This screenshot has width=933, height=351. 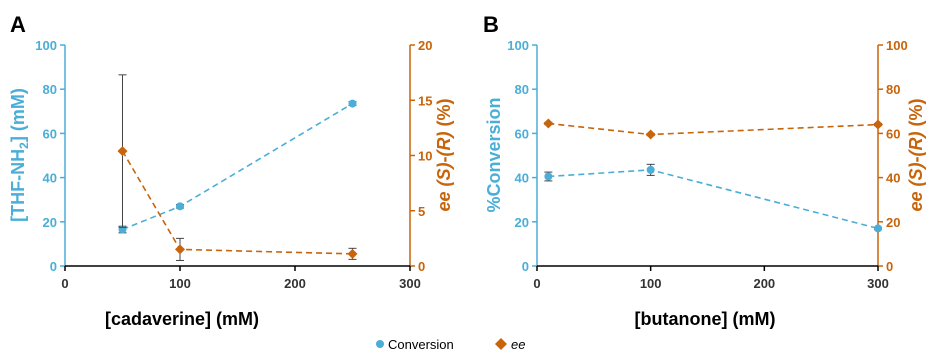 What do you see at coordinates (522, 89) in the screenshot?
I see `panel-b-left-tick-label: 80` at bounding box center [522, 89].